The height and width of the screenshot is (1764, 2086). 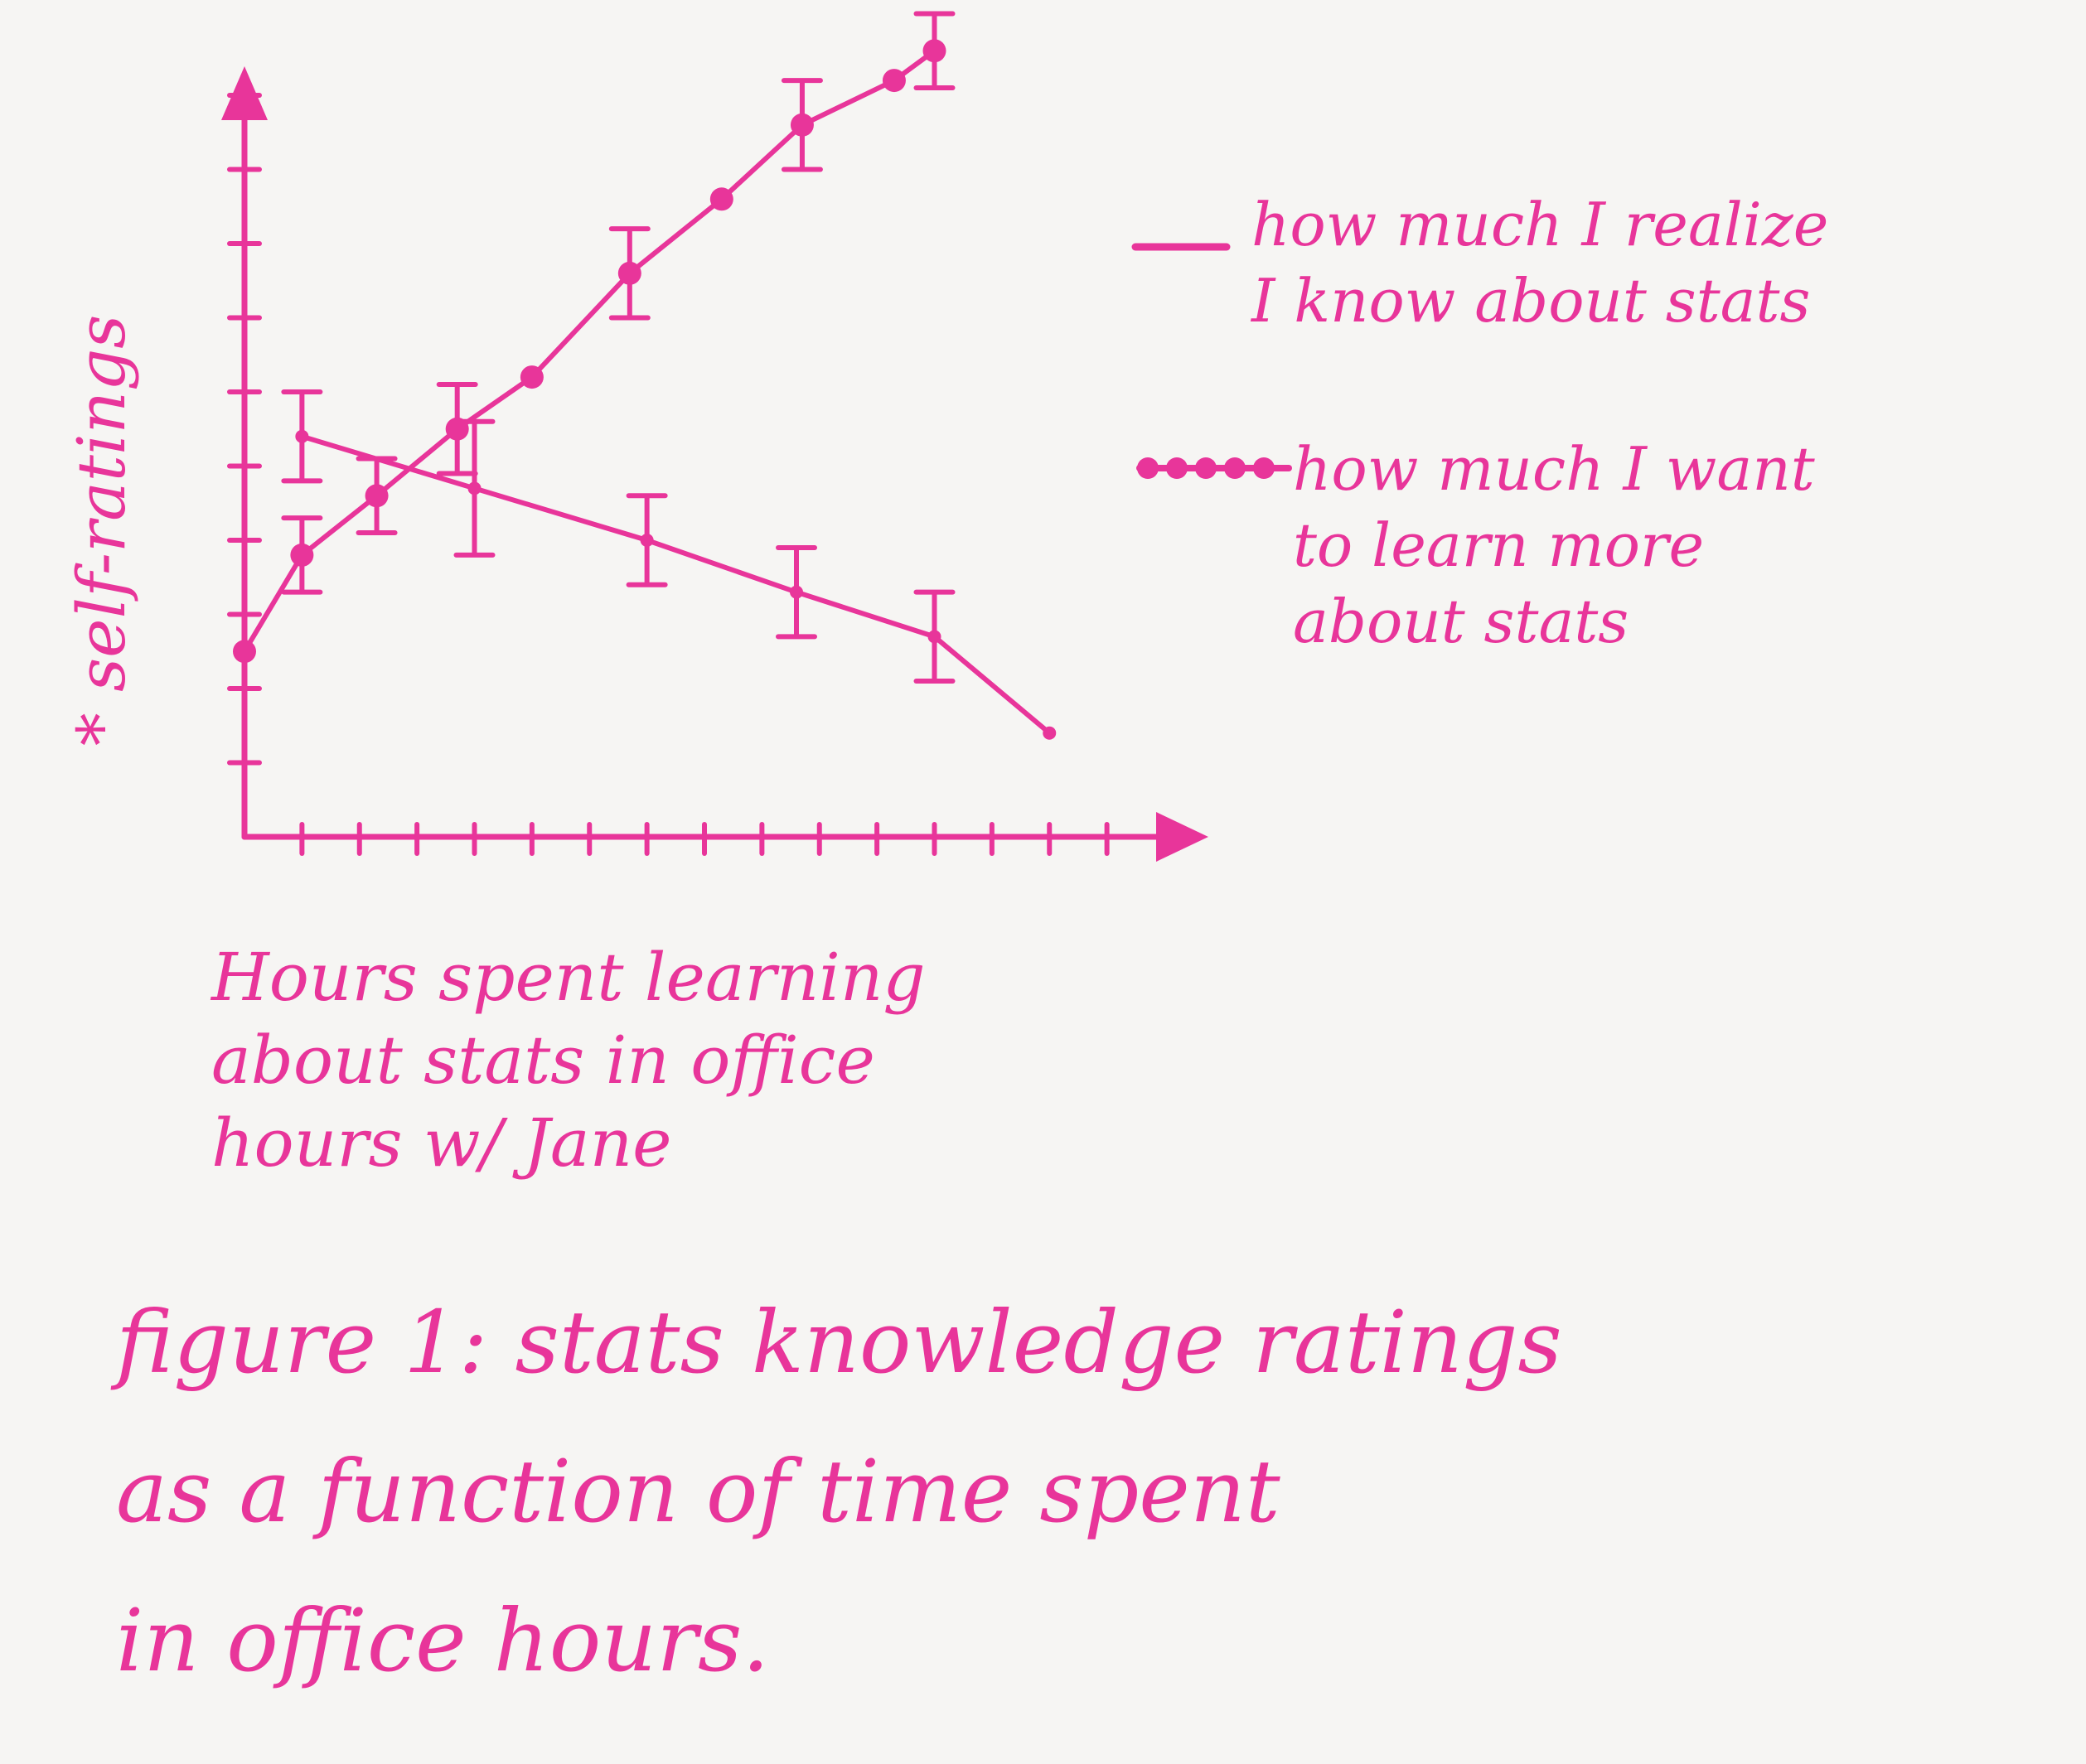 What do you see at coordinates (1211, 361) in the screenshot?
I see `legend-swatches` at bounding box center [1211, 361].